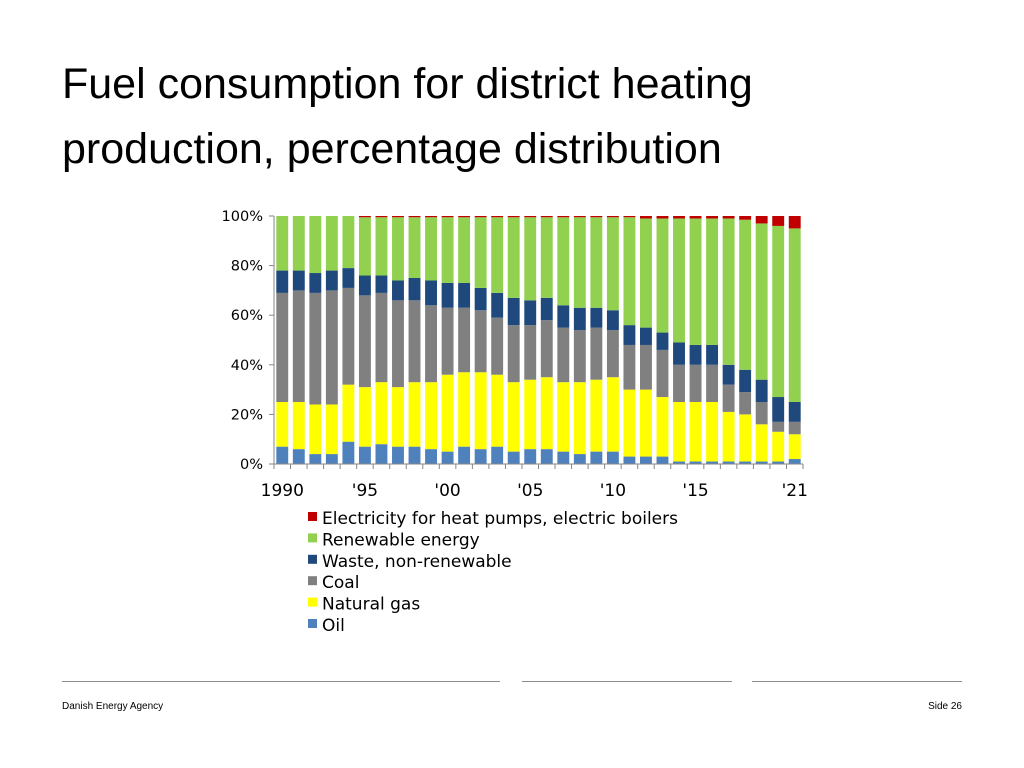 The width and height of the screenshot is (1024, 768). What do you see at coordinates (247, 366) in the screenshot?
I see `y-tick-label: 40%` at bounding box center [247, 366].